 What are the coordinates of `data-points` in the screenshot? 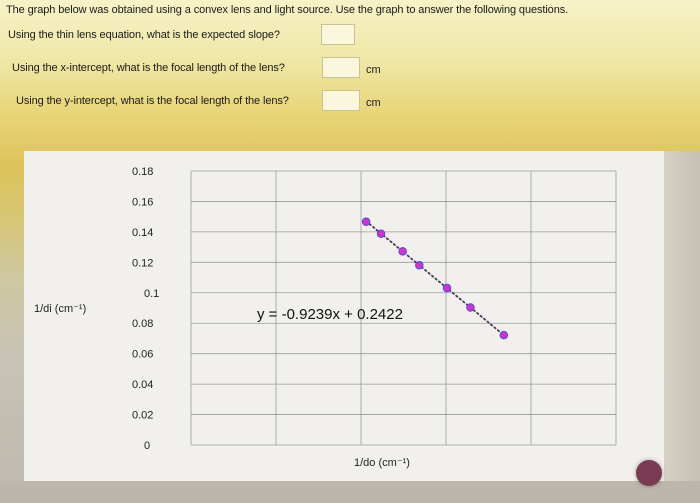 It's located at (435, 278).